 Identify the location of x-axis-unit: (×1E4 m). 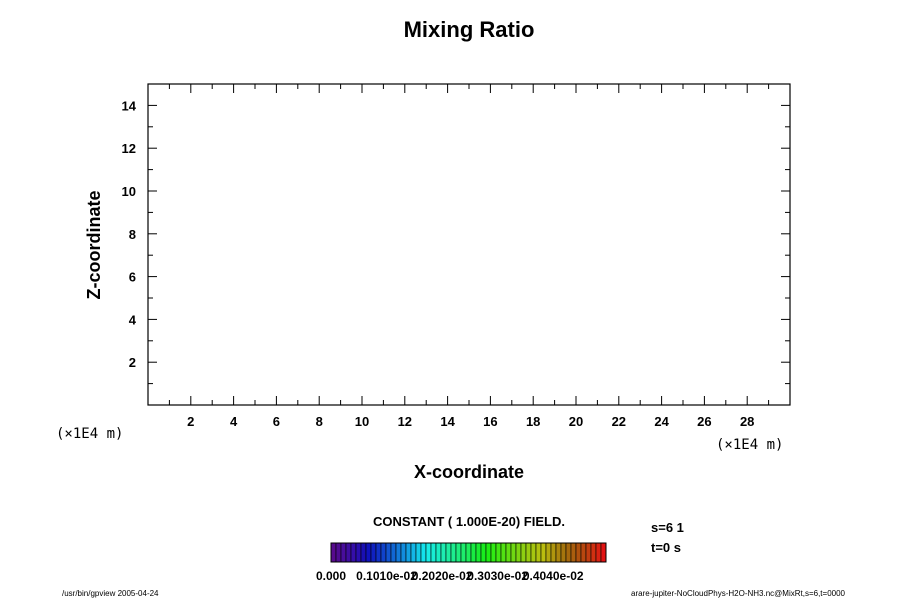
(749, 445).